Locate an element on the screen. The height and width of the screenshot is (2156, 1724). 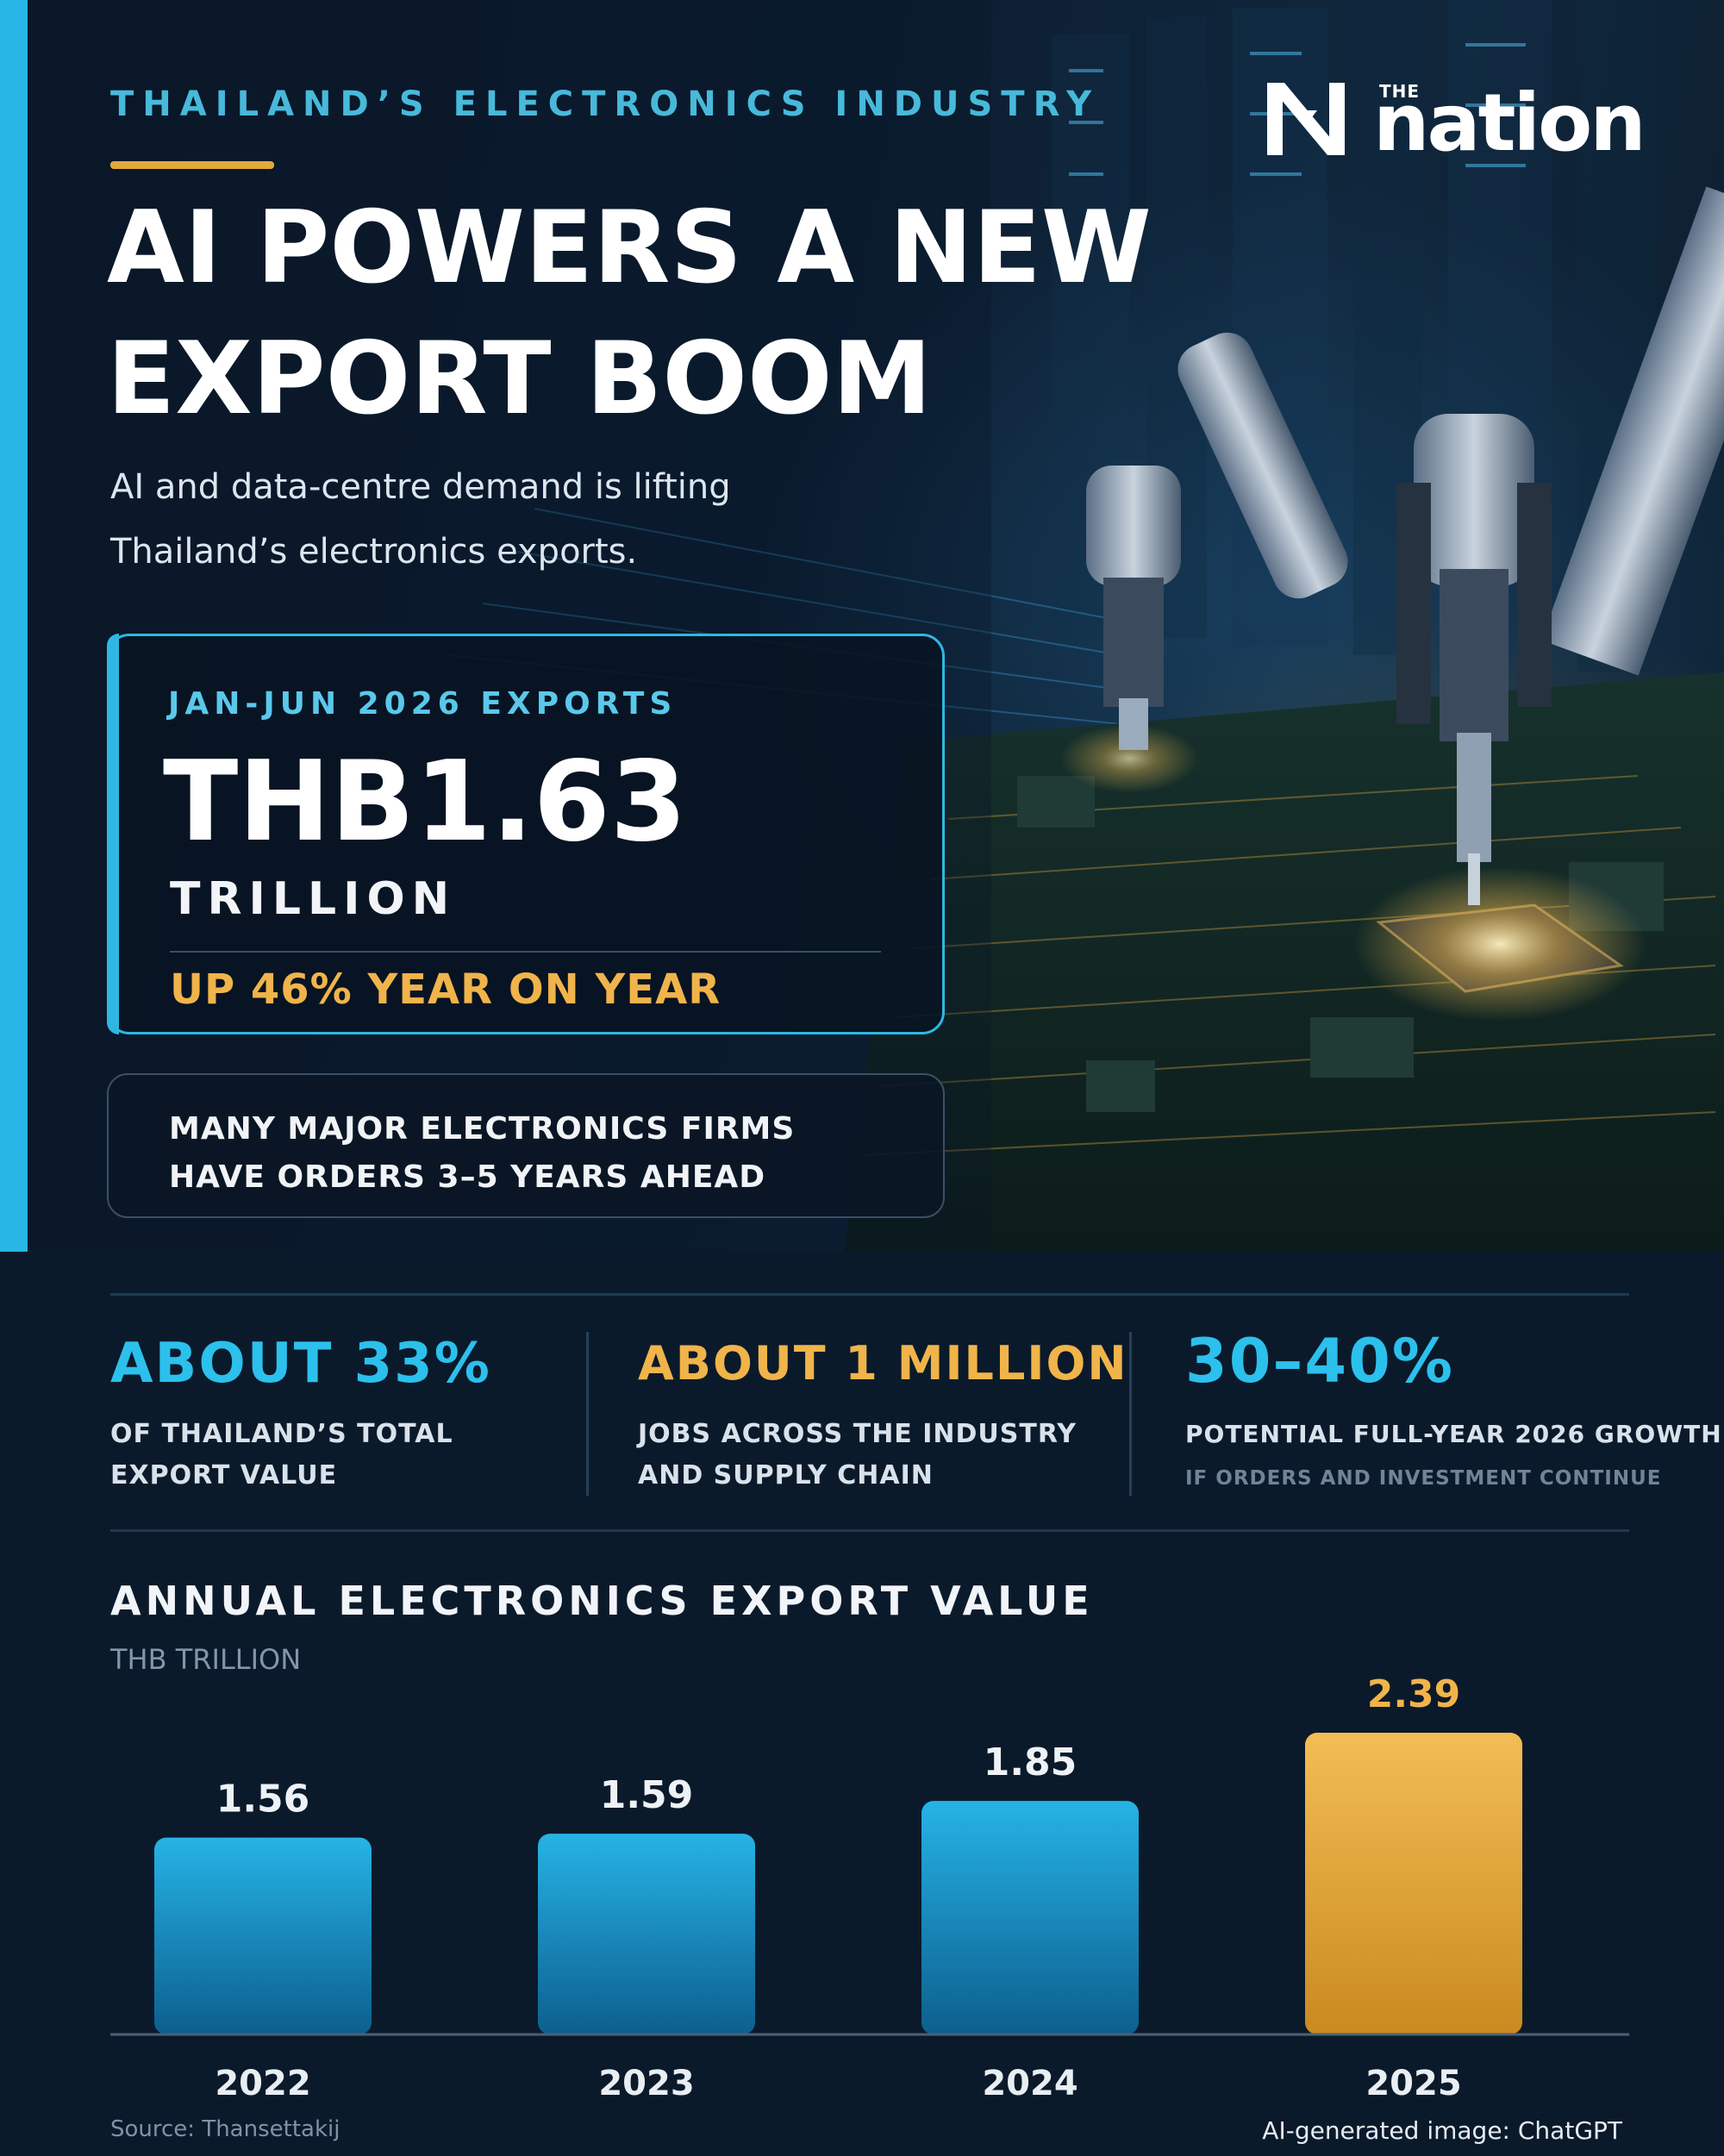
chart-title: ANNUAL ELECTRONICS EXPORT VALUE is located at coordinates (602, 1601).